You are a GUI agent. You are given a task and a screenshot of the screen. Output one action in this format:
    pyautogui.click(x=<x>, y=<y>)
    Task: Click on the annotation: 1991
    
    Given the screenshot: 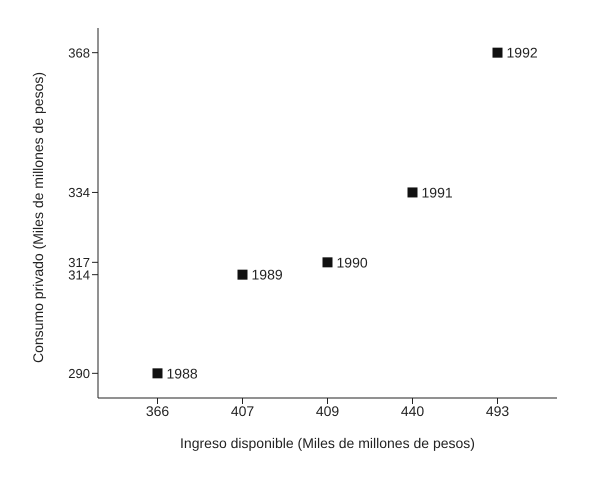 What is the action you would take?
    pyautogui.click(x=437, y=192)
    